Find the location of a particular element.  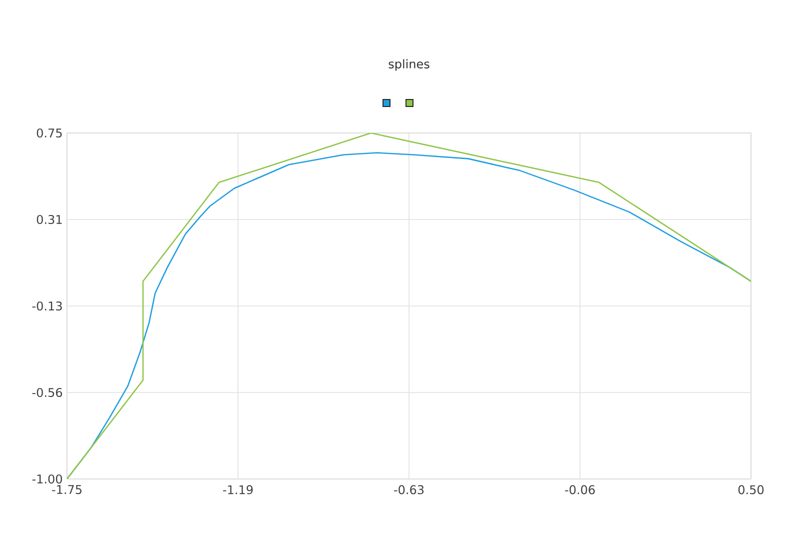

y-tick-label: 0.31 is located at coordinates (49, 219).